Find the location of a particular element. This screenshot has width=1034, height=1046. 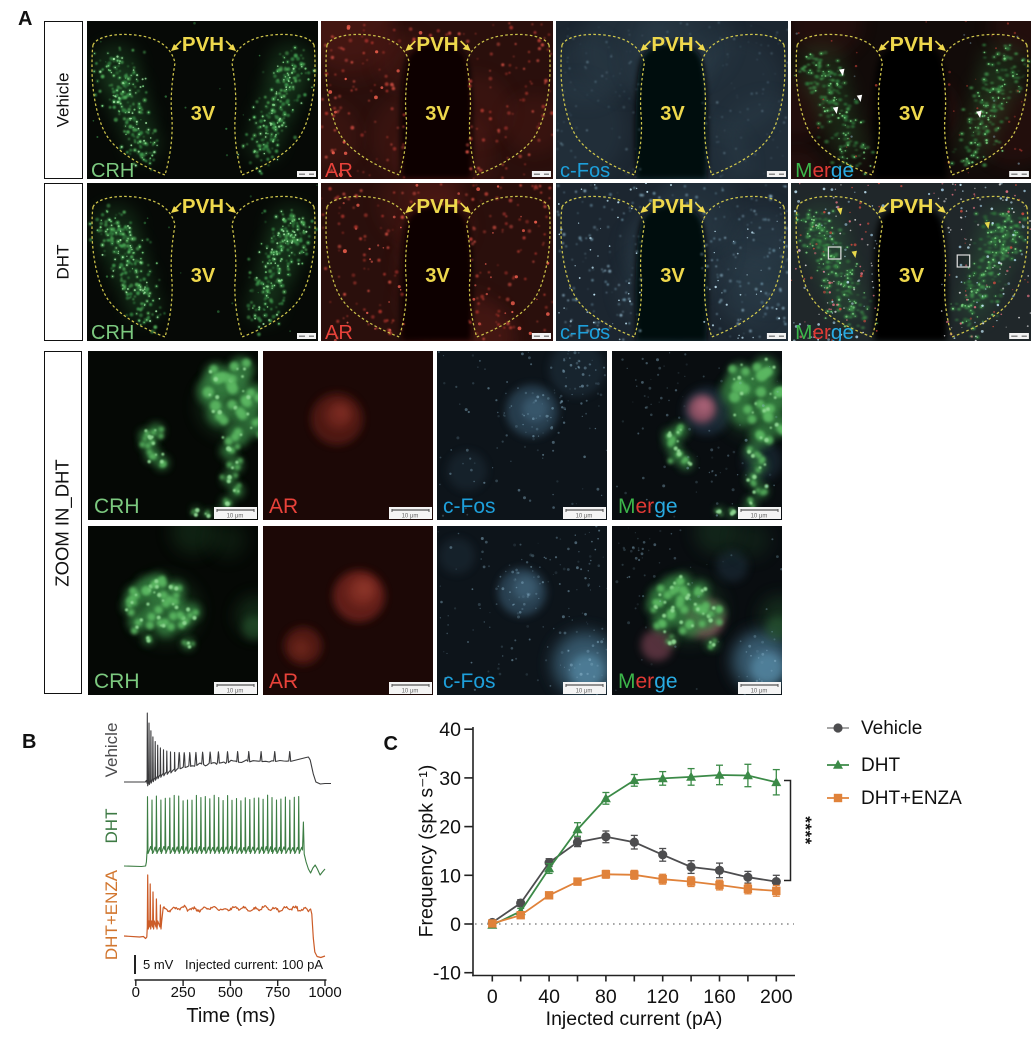

svg-text: 500 is located at coordinates (230, 992).